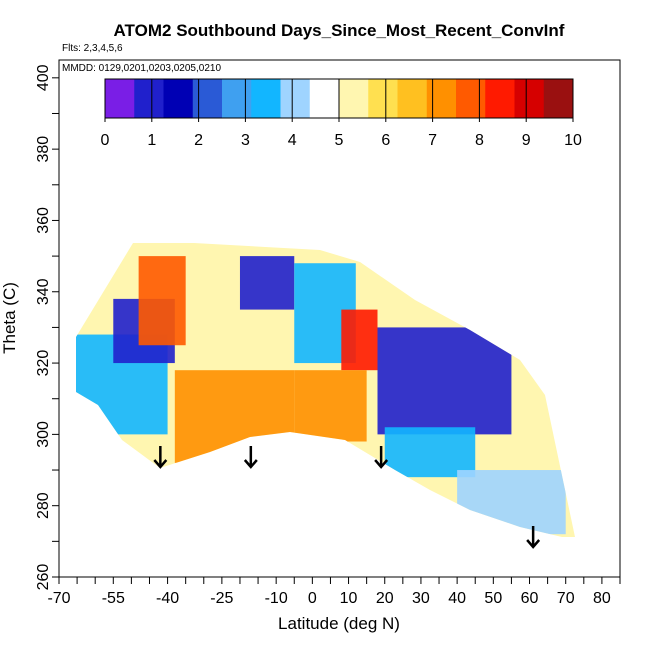 The image size is (650, 650). What do you see at coordinates (312, 598) in the screenshot?
I see `x-tick-label: 0` at bounding box center [312, 598].